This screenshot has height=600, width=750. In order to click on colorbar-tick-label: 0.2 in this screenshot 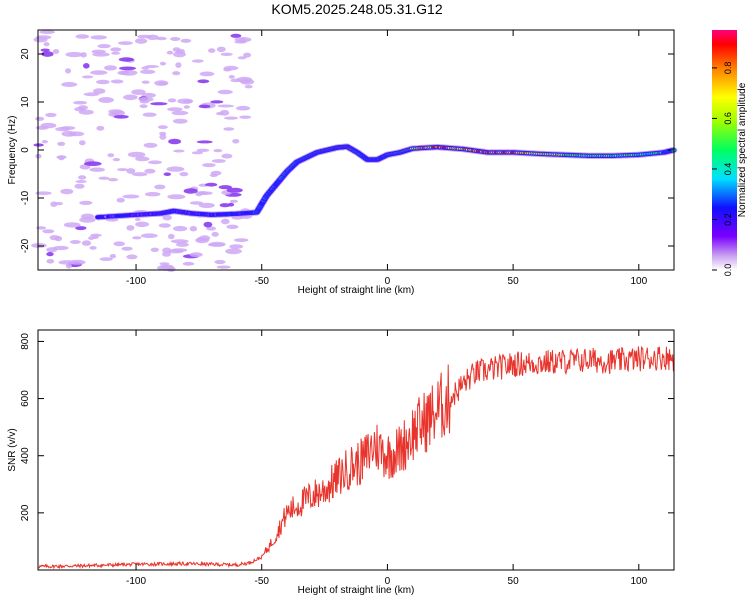, I will do `click(728, 219)`.